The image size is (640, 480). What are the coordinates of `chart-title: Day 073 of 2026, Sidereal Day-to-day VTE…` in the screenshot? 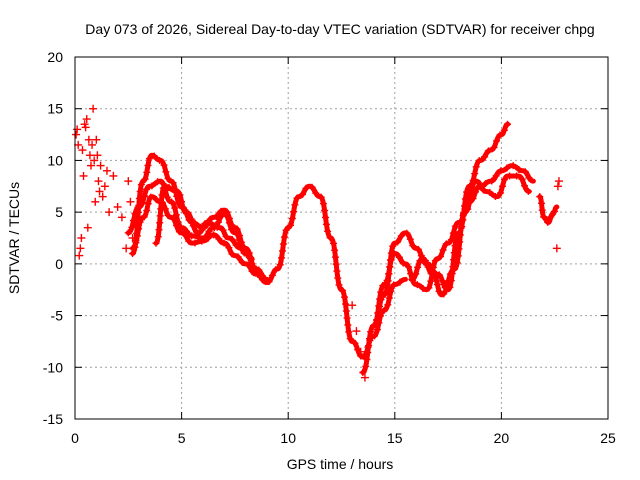 It's located at (339, 29).